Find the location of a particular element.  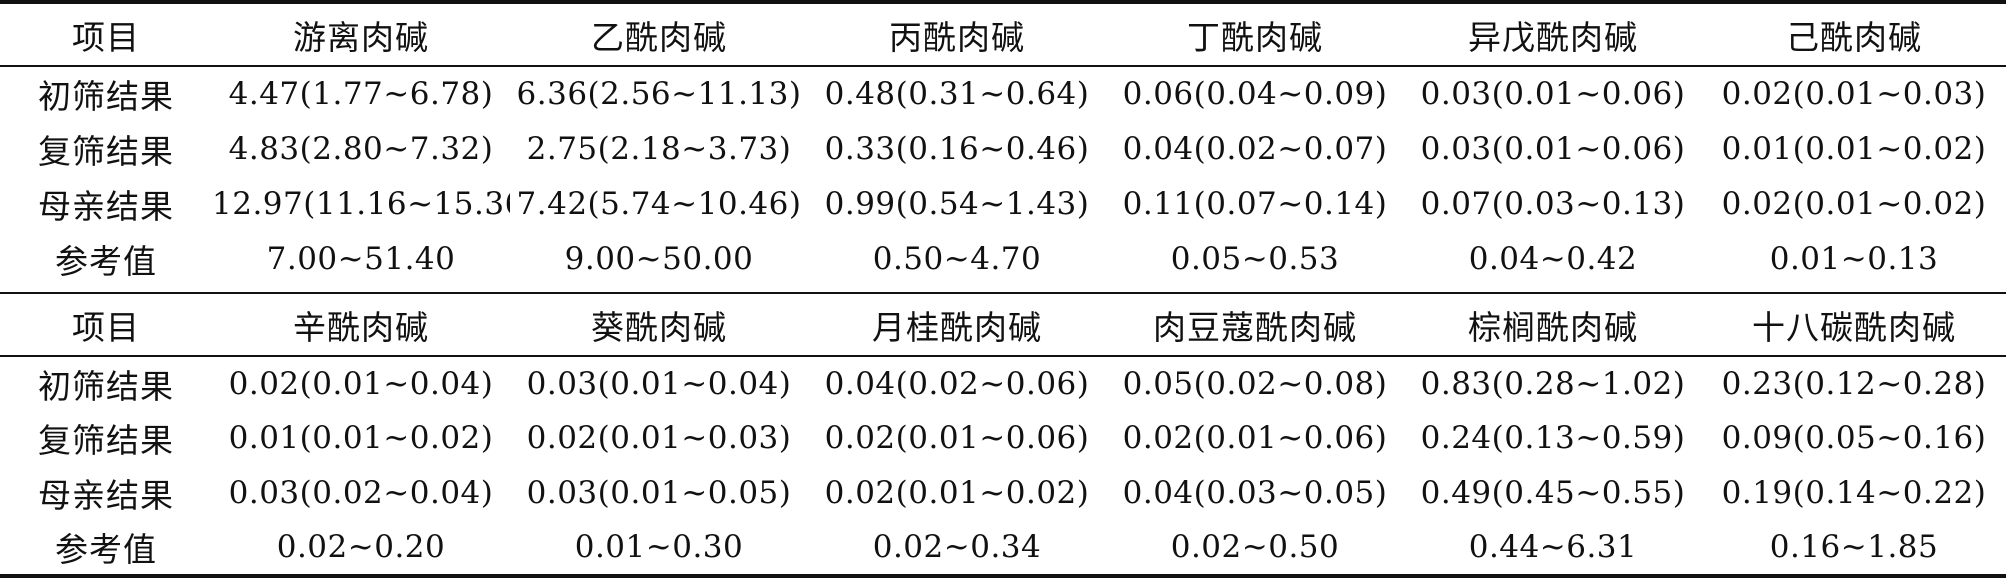

header-cell: 丙酰肉碱 is located at coordinates (957, 34).